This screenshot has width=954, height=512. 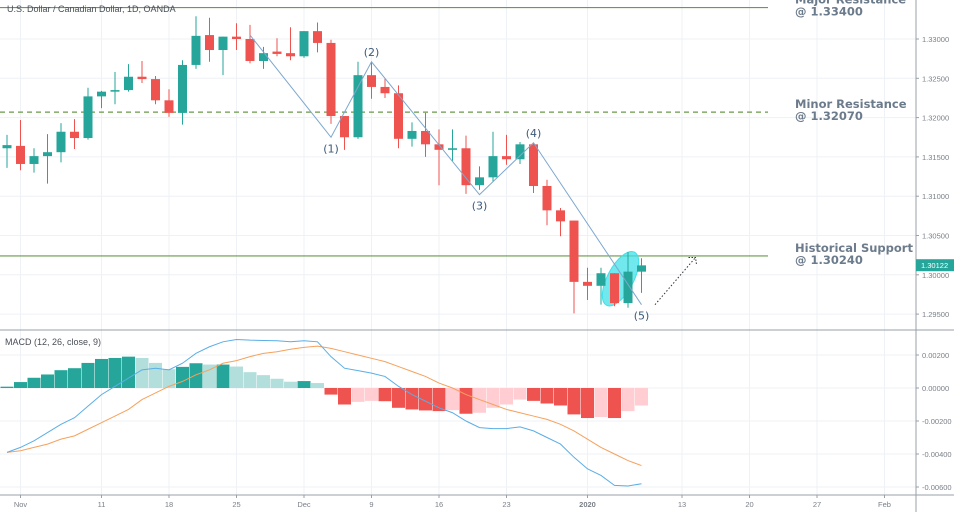 I want to click on price-tick-label: 1.32500, so click(x=935, y=78).